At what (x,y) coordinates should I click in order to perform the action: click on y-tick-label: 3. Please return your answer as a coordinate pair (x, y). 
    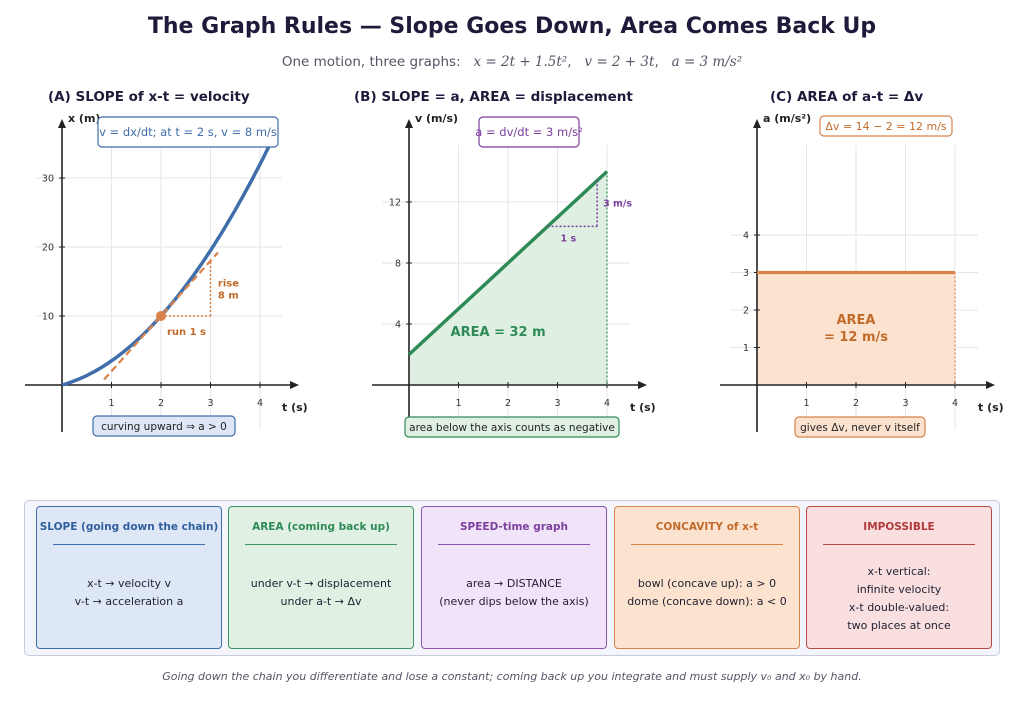
    Looking at the image, I should click on (746, 273).